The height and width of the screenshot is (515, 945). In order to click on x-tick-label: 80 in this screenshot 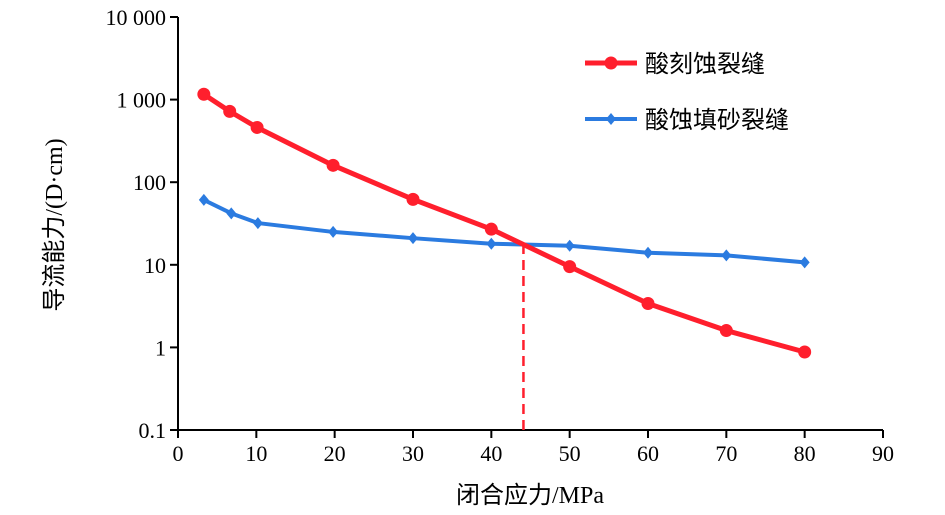, I will do `click(805, 453)`.